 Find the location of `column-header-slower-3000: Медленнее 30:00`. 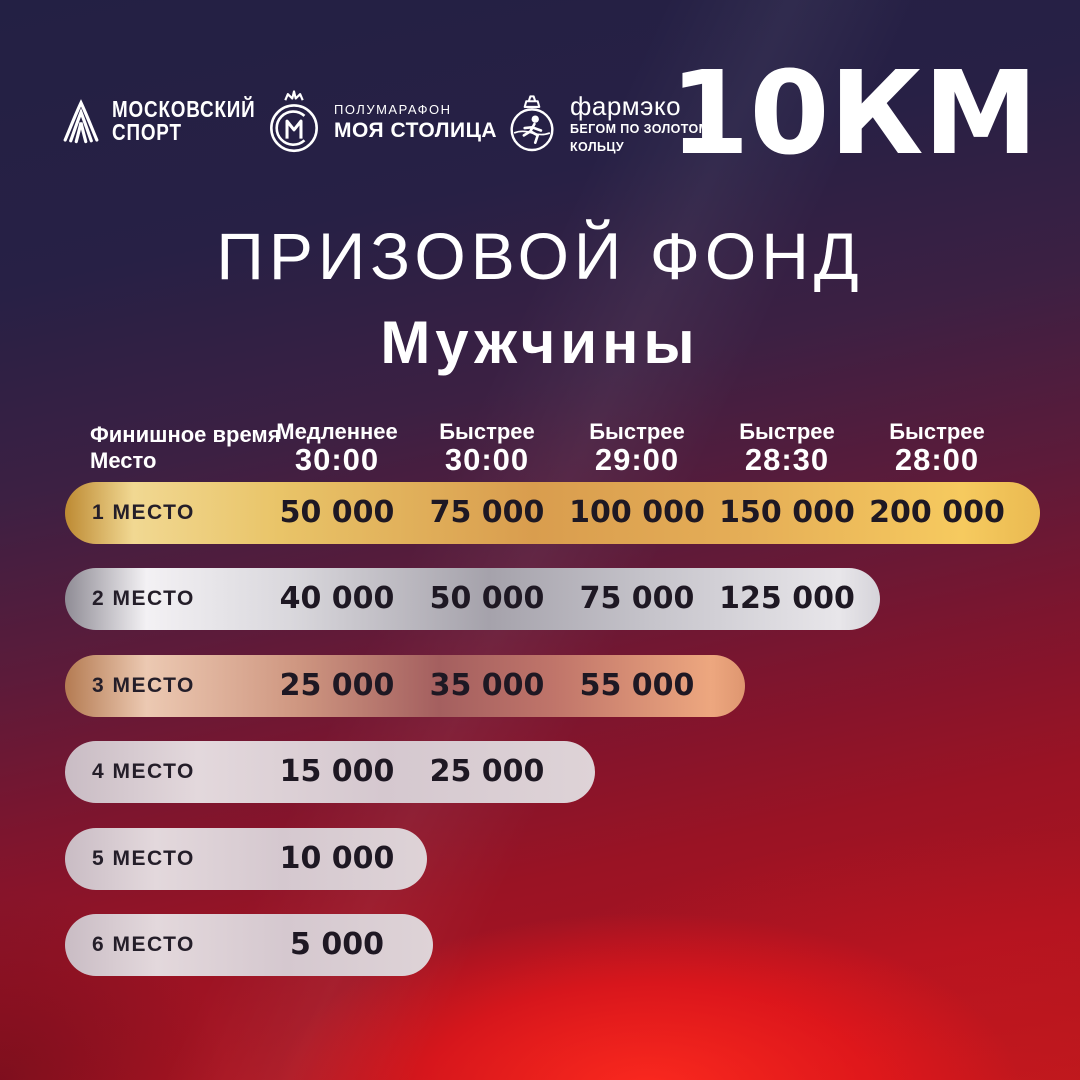

column-header-slower-3000: Медленнее 30:00 is located at coordinates (337, 447).